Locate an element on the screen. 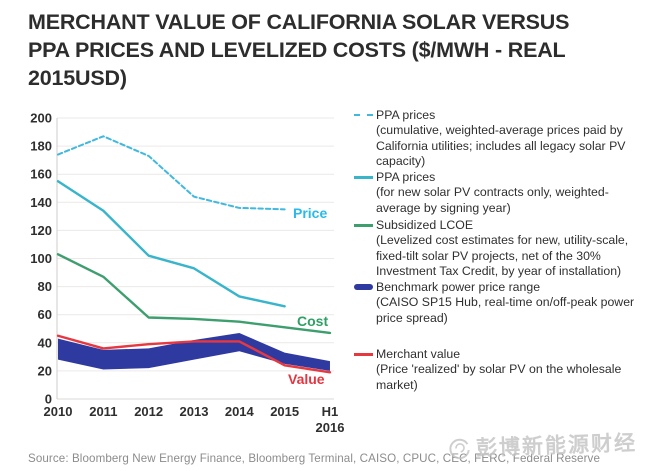  legend-item-name: Merchant value is located at coordinates (418, 354).